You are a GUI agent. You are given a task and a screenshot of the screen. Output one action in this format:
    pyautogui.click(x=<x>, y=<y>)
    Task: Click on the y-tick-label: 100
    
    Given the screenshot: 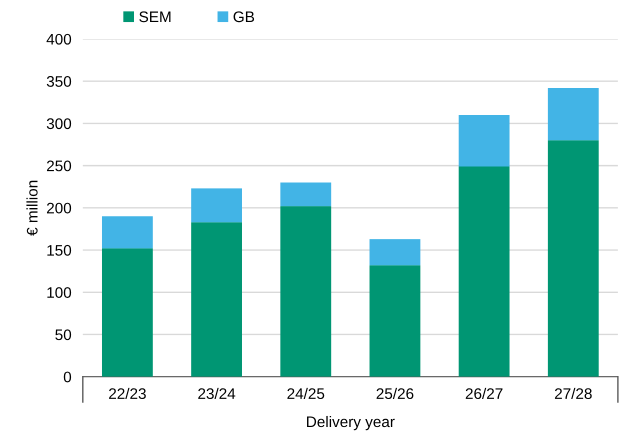 What is the action you would take?
    pyautogui.click(x=59, y=292)
    